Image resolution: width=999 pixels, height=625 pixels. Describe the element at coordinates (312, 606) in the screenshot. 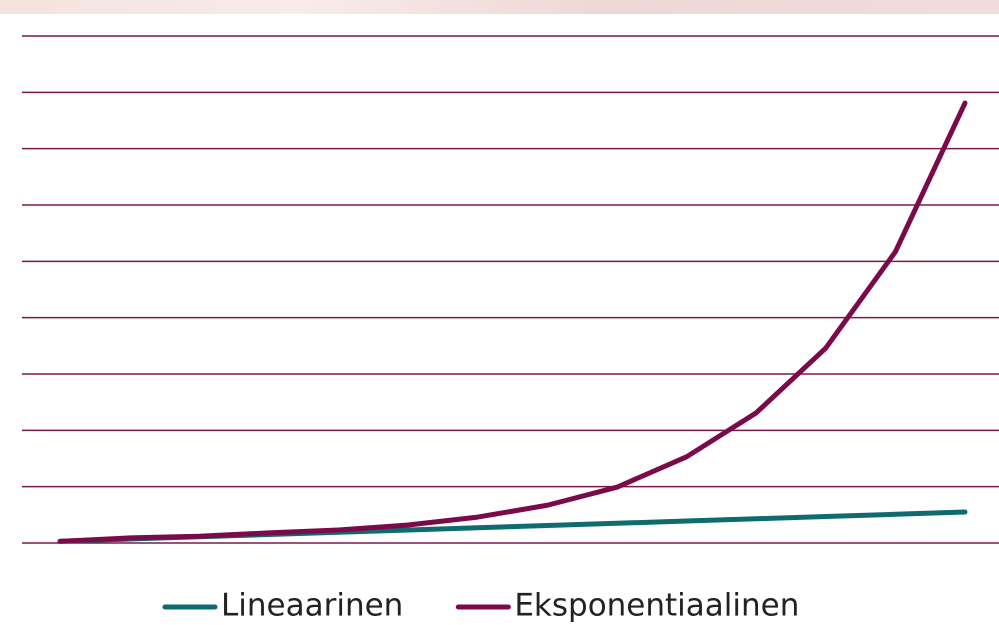

I see `legend-label: Lineaarinen` at that location.